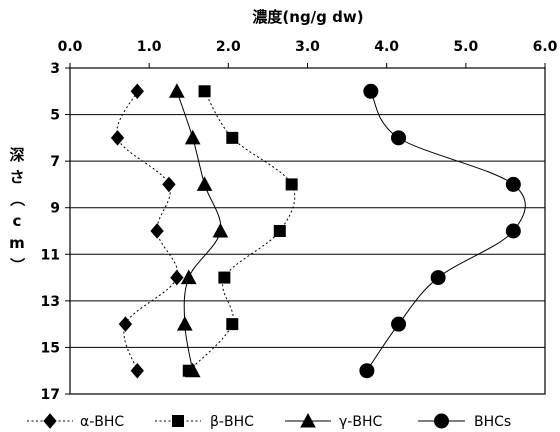 This screenshot has width=560, height=432. Describe the element at coordinates (55, 69) in the screenshot. I see `y-tick-label: 3` at that location.